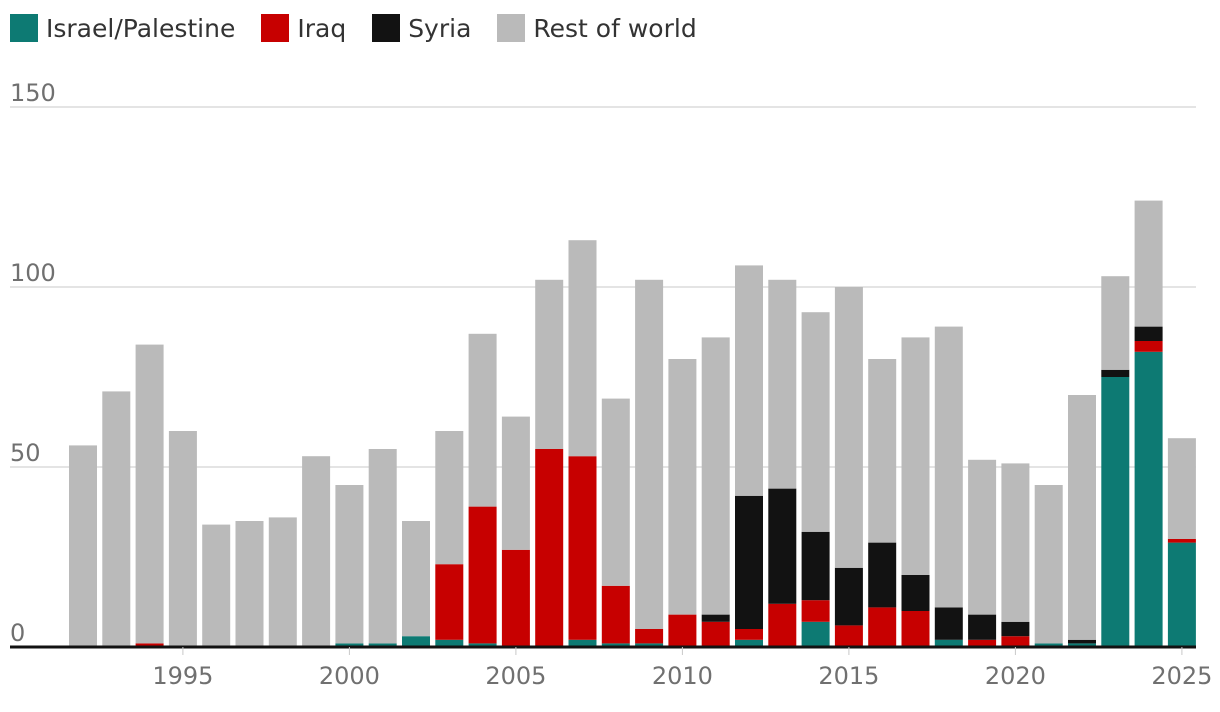 Image resolution: width=1220 pixels, height=712 pixels. I want to click on y-tick-label: 0, so click(17, 633).